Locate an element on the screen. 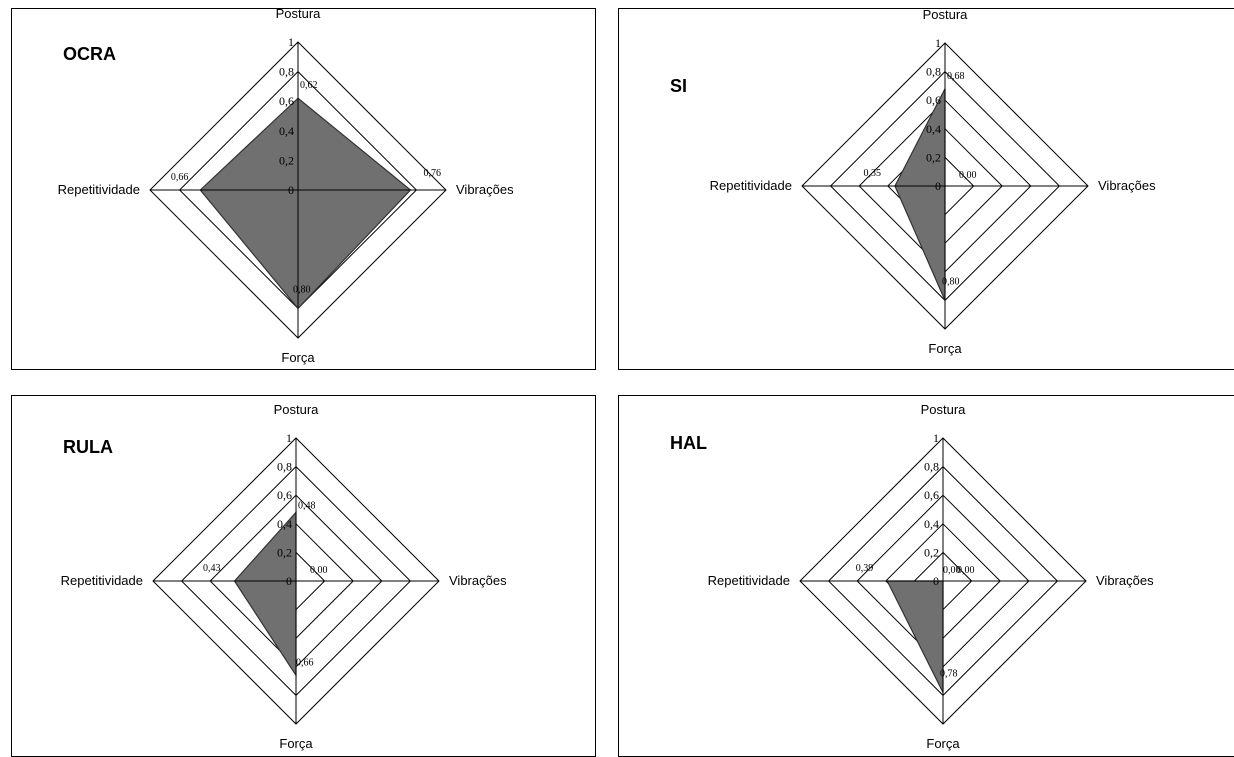 The height and width of the screenshot is (757, 1234). chart-title: OCRA is located at coordinates (89, 54).